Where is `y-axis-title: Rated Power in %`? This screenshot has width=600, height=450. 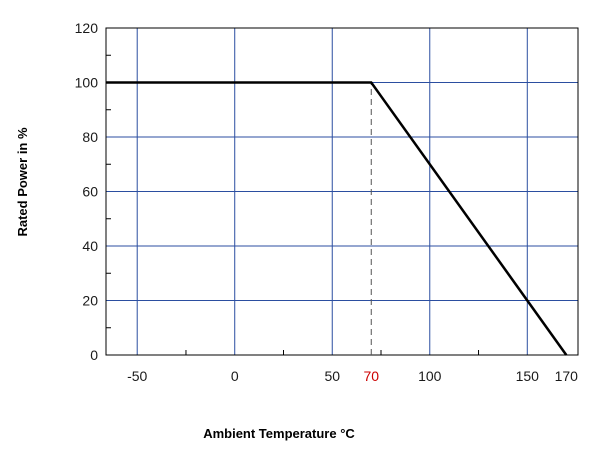 y-axis-title: Rated Power in % is located at coordinates (22, 182).